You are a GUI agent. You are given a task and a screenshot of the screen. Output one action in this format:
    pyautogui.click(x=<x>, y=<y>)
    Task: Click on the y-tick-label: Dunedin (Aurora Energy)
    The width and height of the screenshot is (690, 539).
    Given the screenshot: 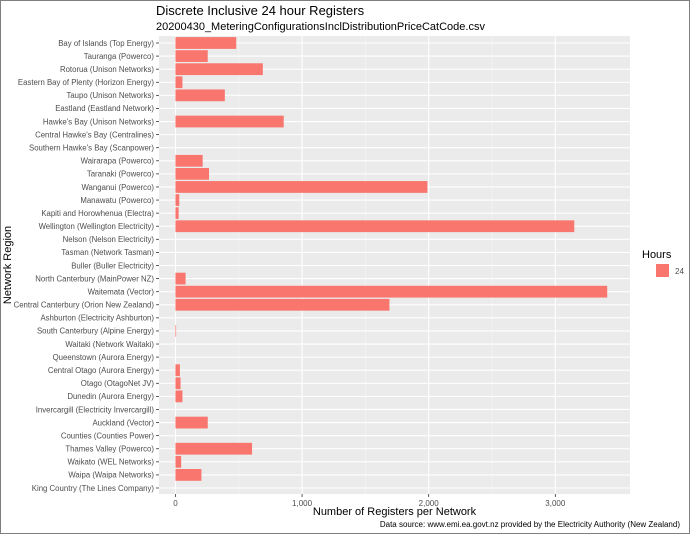 What is the action you would take?
    pyautogui.click(x=110, y=396)
    